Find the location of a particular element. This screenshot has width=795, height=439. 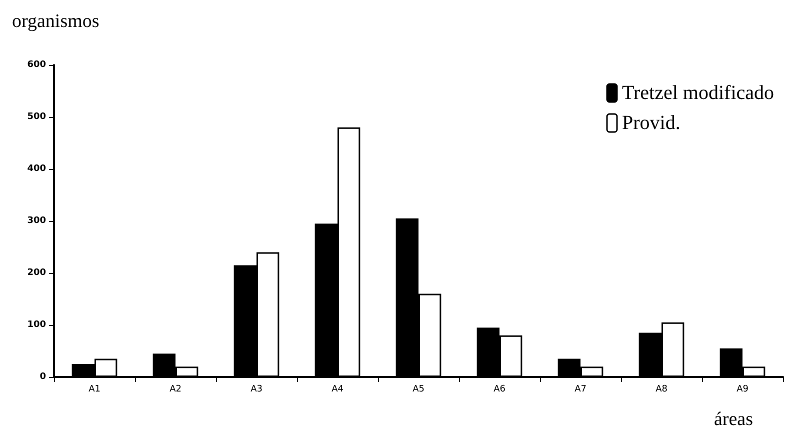

y-tick-label: 600 is located at coordinates (36, 65).